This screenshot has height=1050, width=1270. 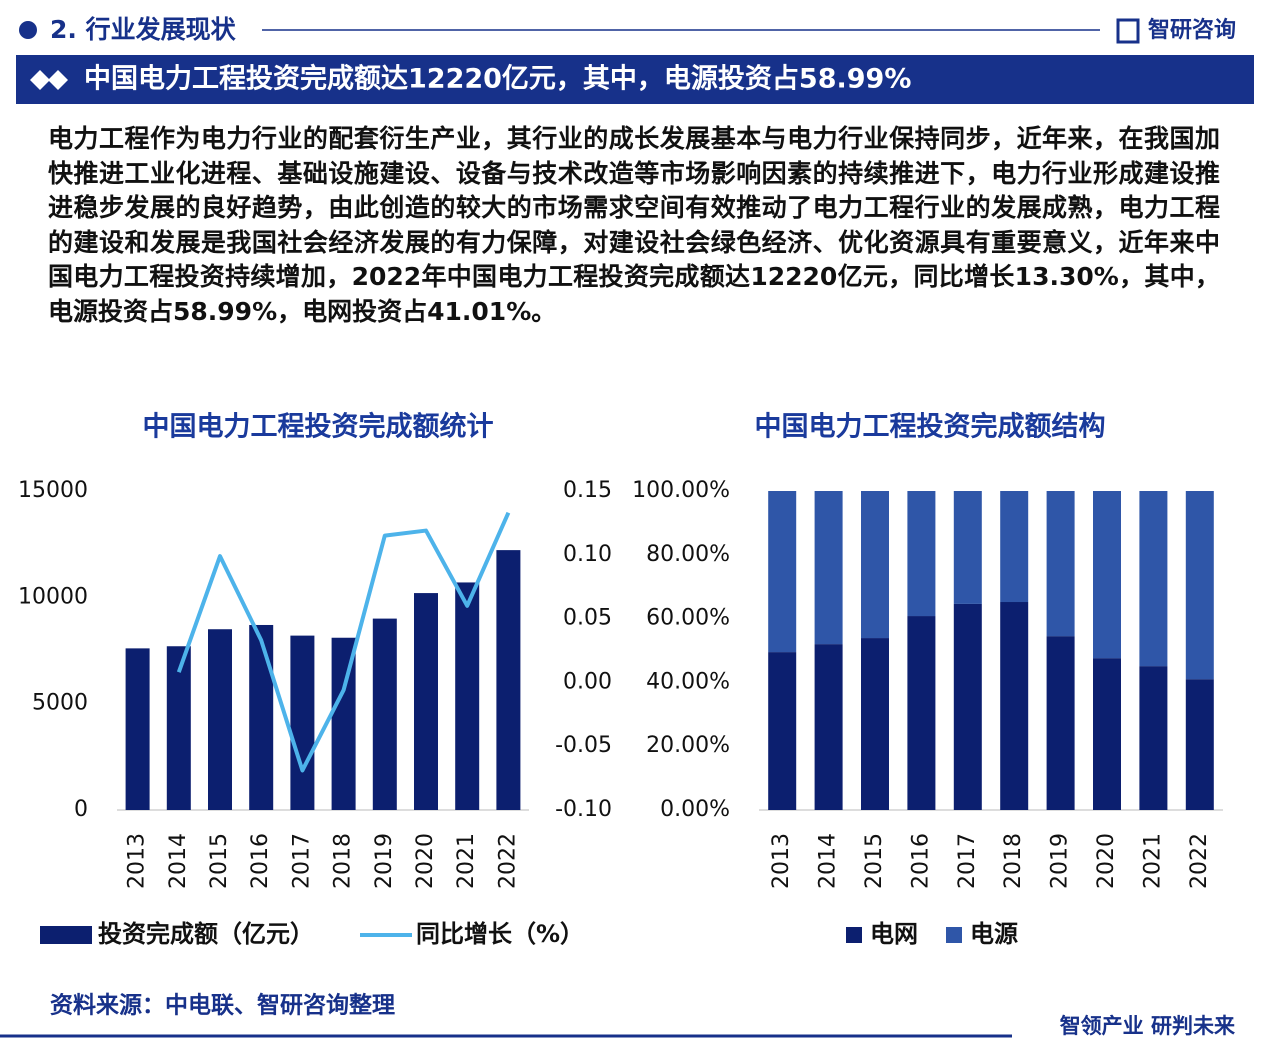 I want to click on y-tick-label: 100.00%, so click(x=681, y=490).